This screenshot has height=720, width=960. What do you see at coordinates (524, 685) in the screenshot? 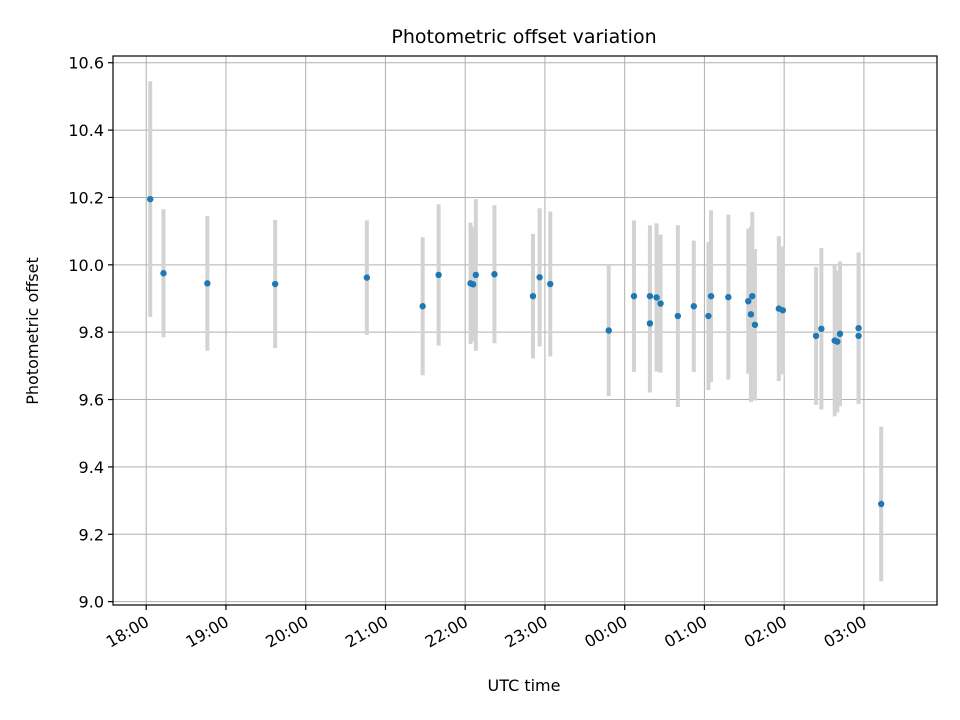
I see `x-axis-title: UTC time` at bounding box center [524, 685].